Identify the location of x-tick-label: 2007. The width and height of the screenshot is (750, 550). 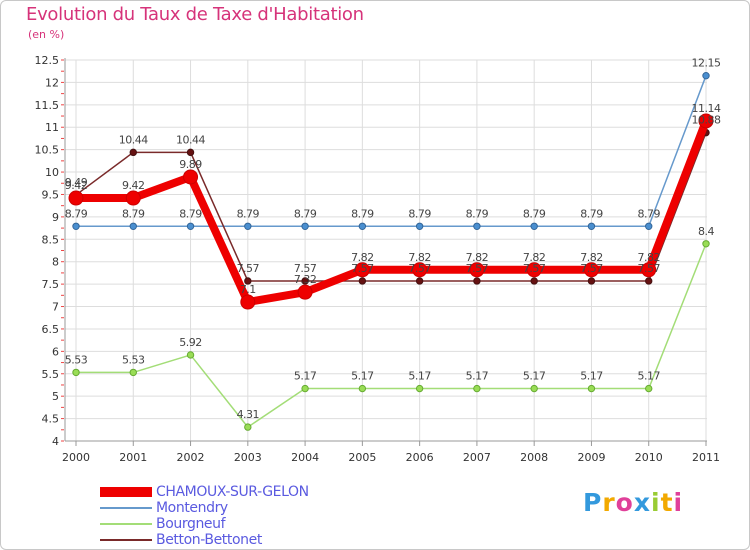
(477, 457).